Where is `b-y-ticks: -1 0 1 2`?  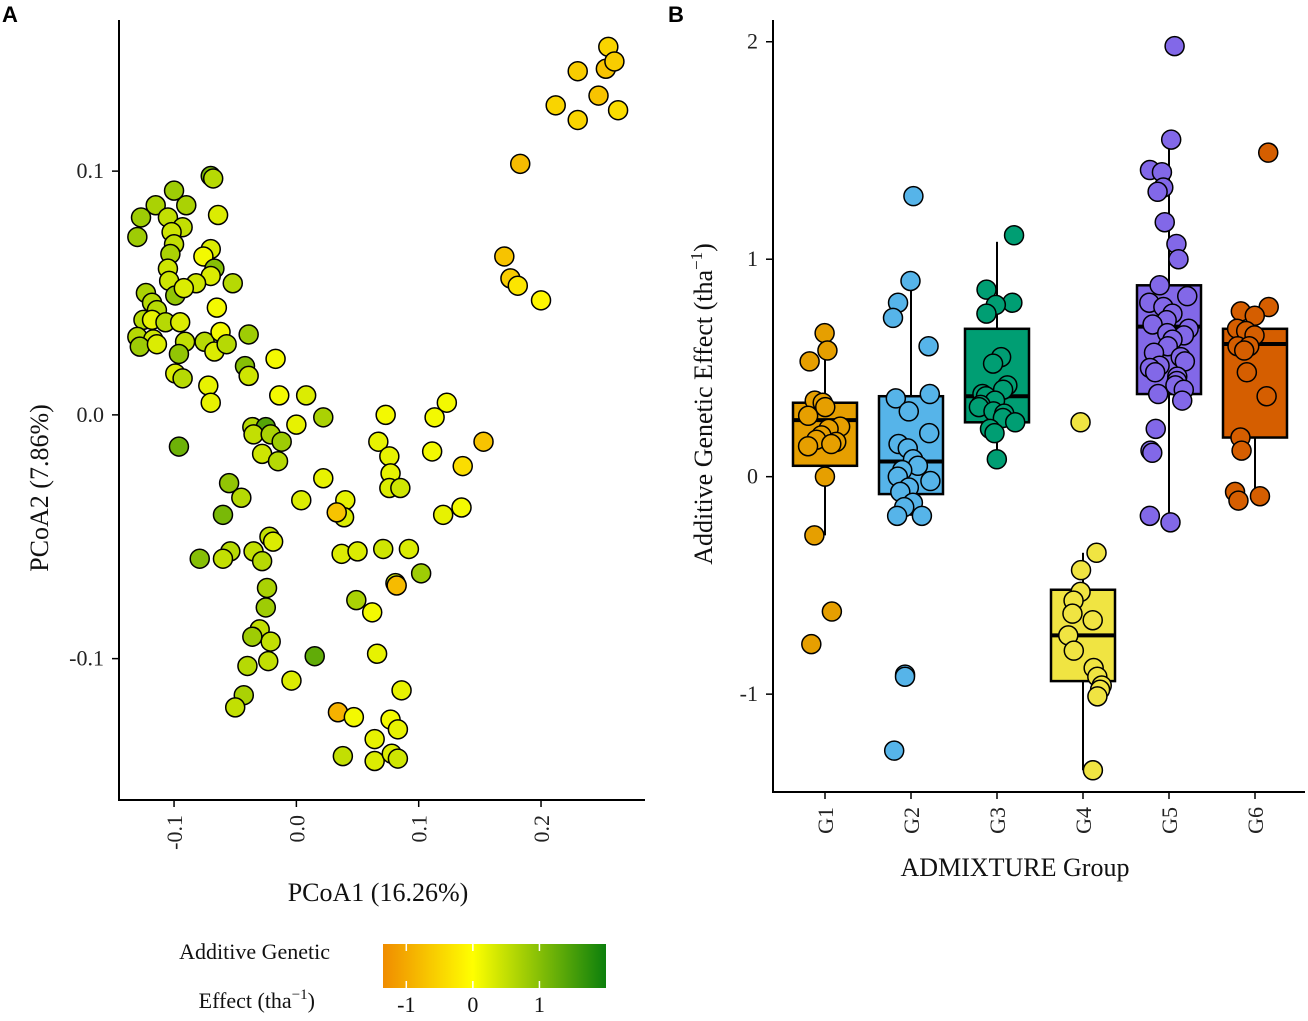
b-y-ticks: -1 0 1 2 is located at coordinates (756, 367).